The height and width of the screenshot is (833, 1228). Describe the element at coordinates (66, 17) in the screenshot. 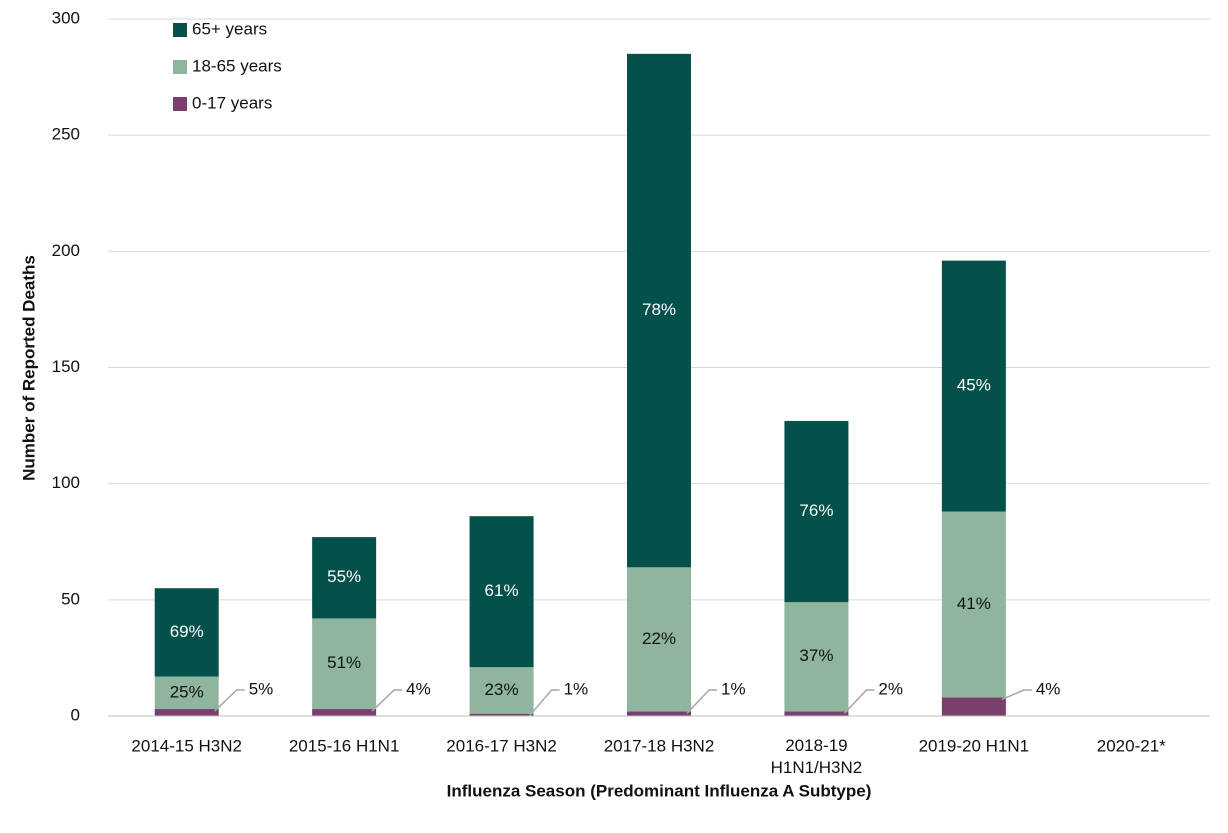

I see `y-tick-label: 300` at that location.